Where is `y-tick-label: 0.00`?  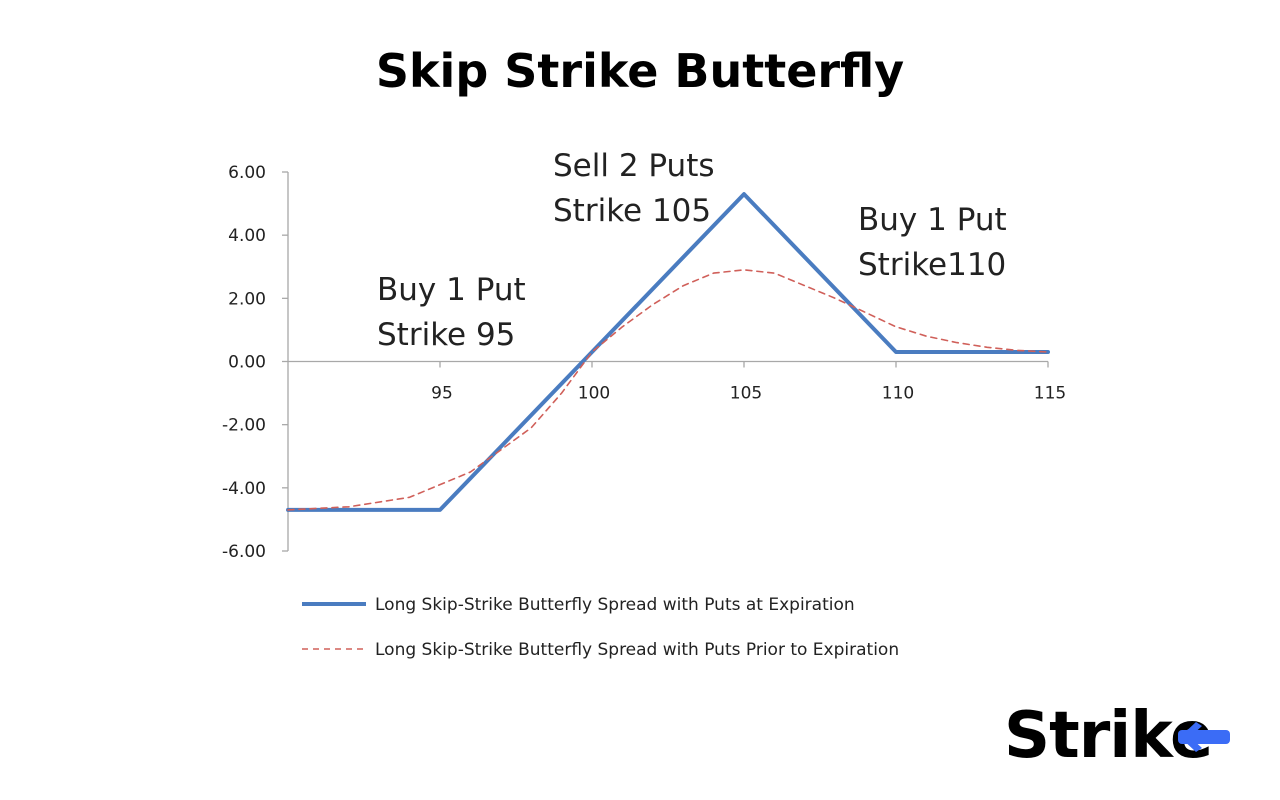
y-tick-label: 0.00 is located at coordinates (247, 363).